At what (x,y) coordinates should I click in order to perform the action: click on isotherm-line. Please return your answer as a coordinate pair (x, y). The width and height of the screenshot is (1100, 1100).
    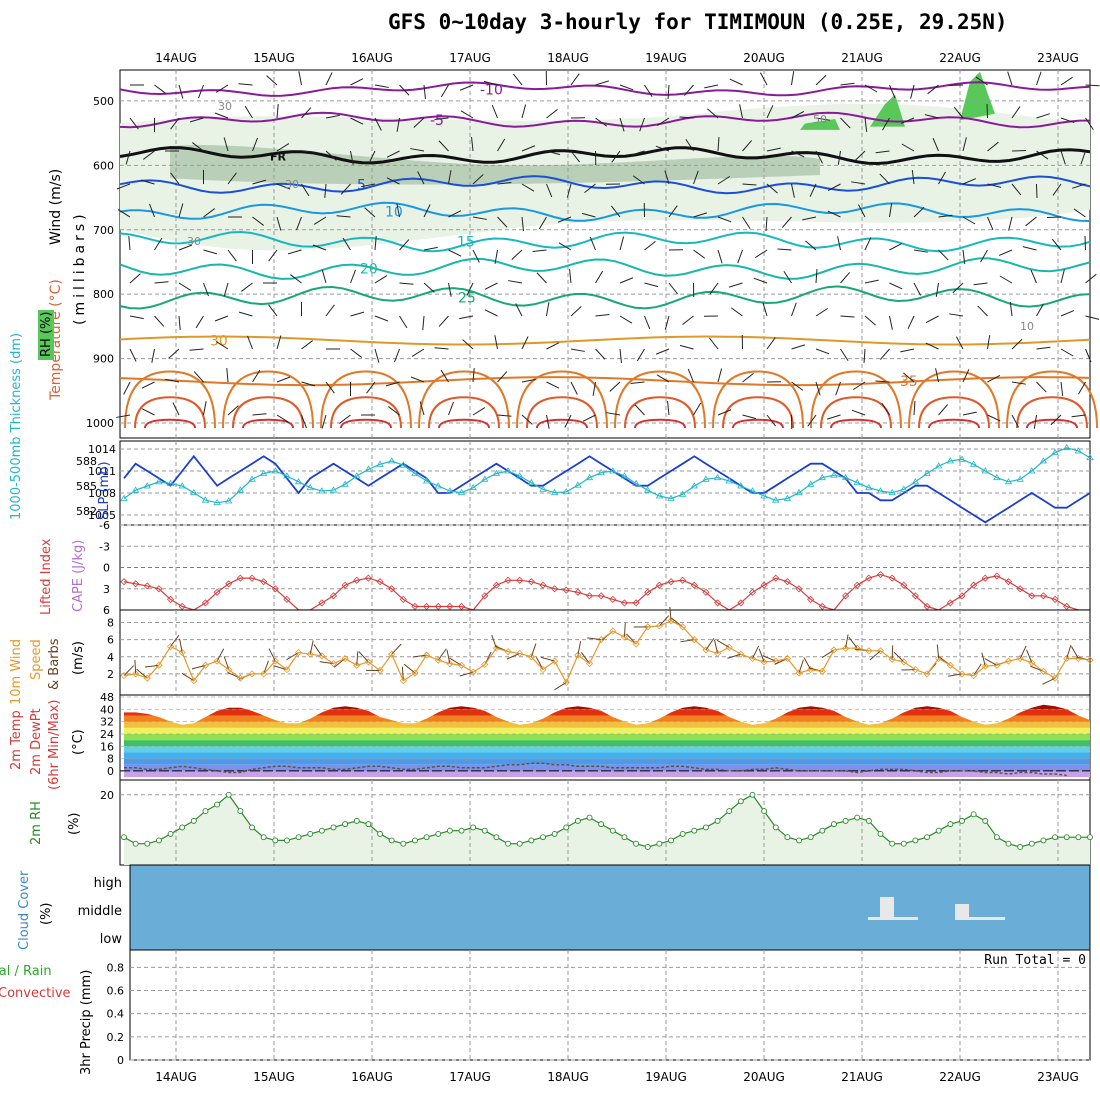
    Looking at the image, I should click on (605, 211).